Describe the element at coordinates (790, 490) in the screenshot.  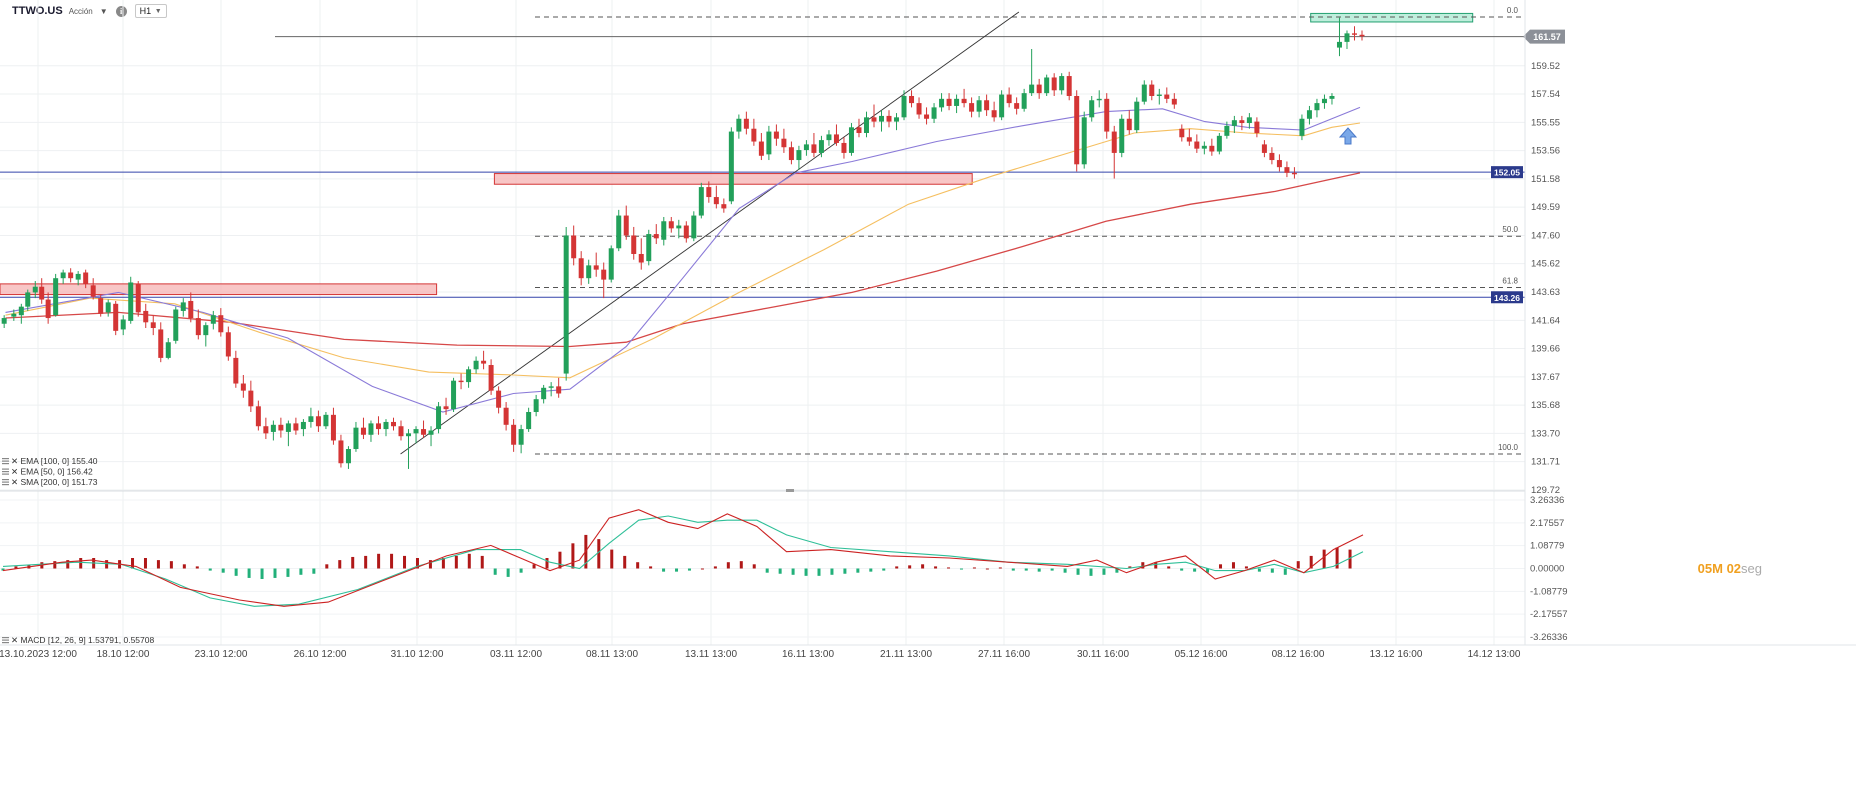
I see `panel-resize-handle` at that location.